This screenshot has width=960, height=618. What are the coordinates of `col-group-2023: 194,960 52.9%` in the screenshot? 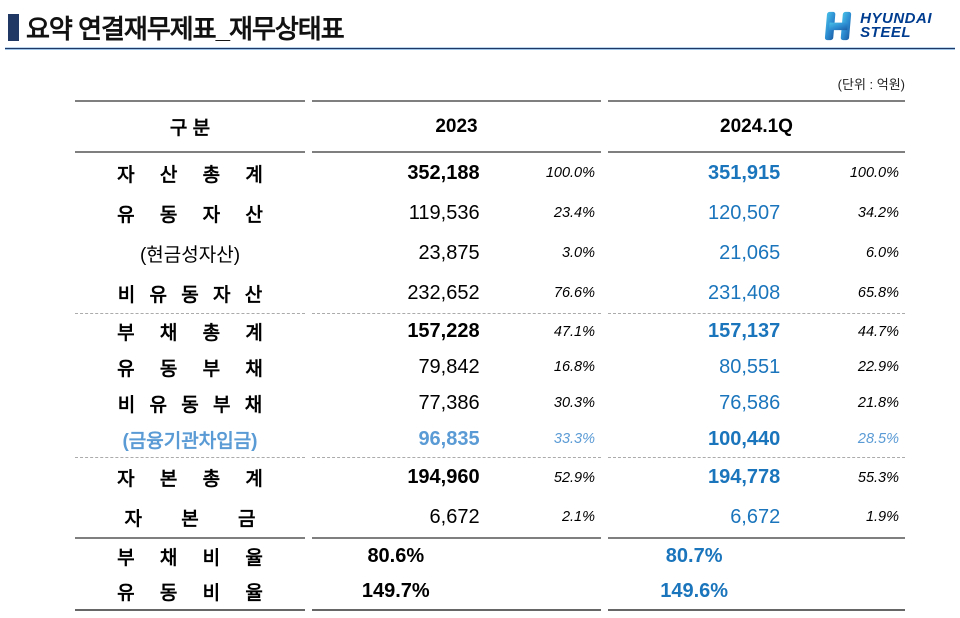 It's located at (456, 477).